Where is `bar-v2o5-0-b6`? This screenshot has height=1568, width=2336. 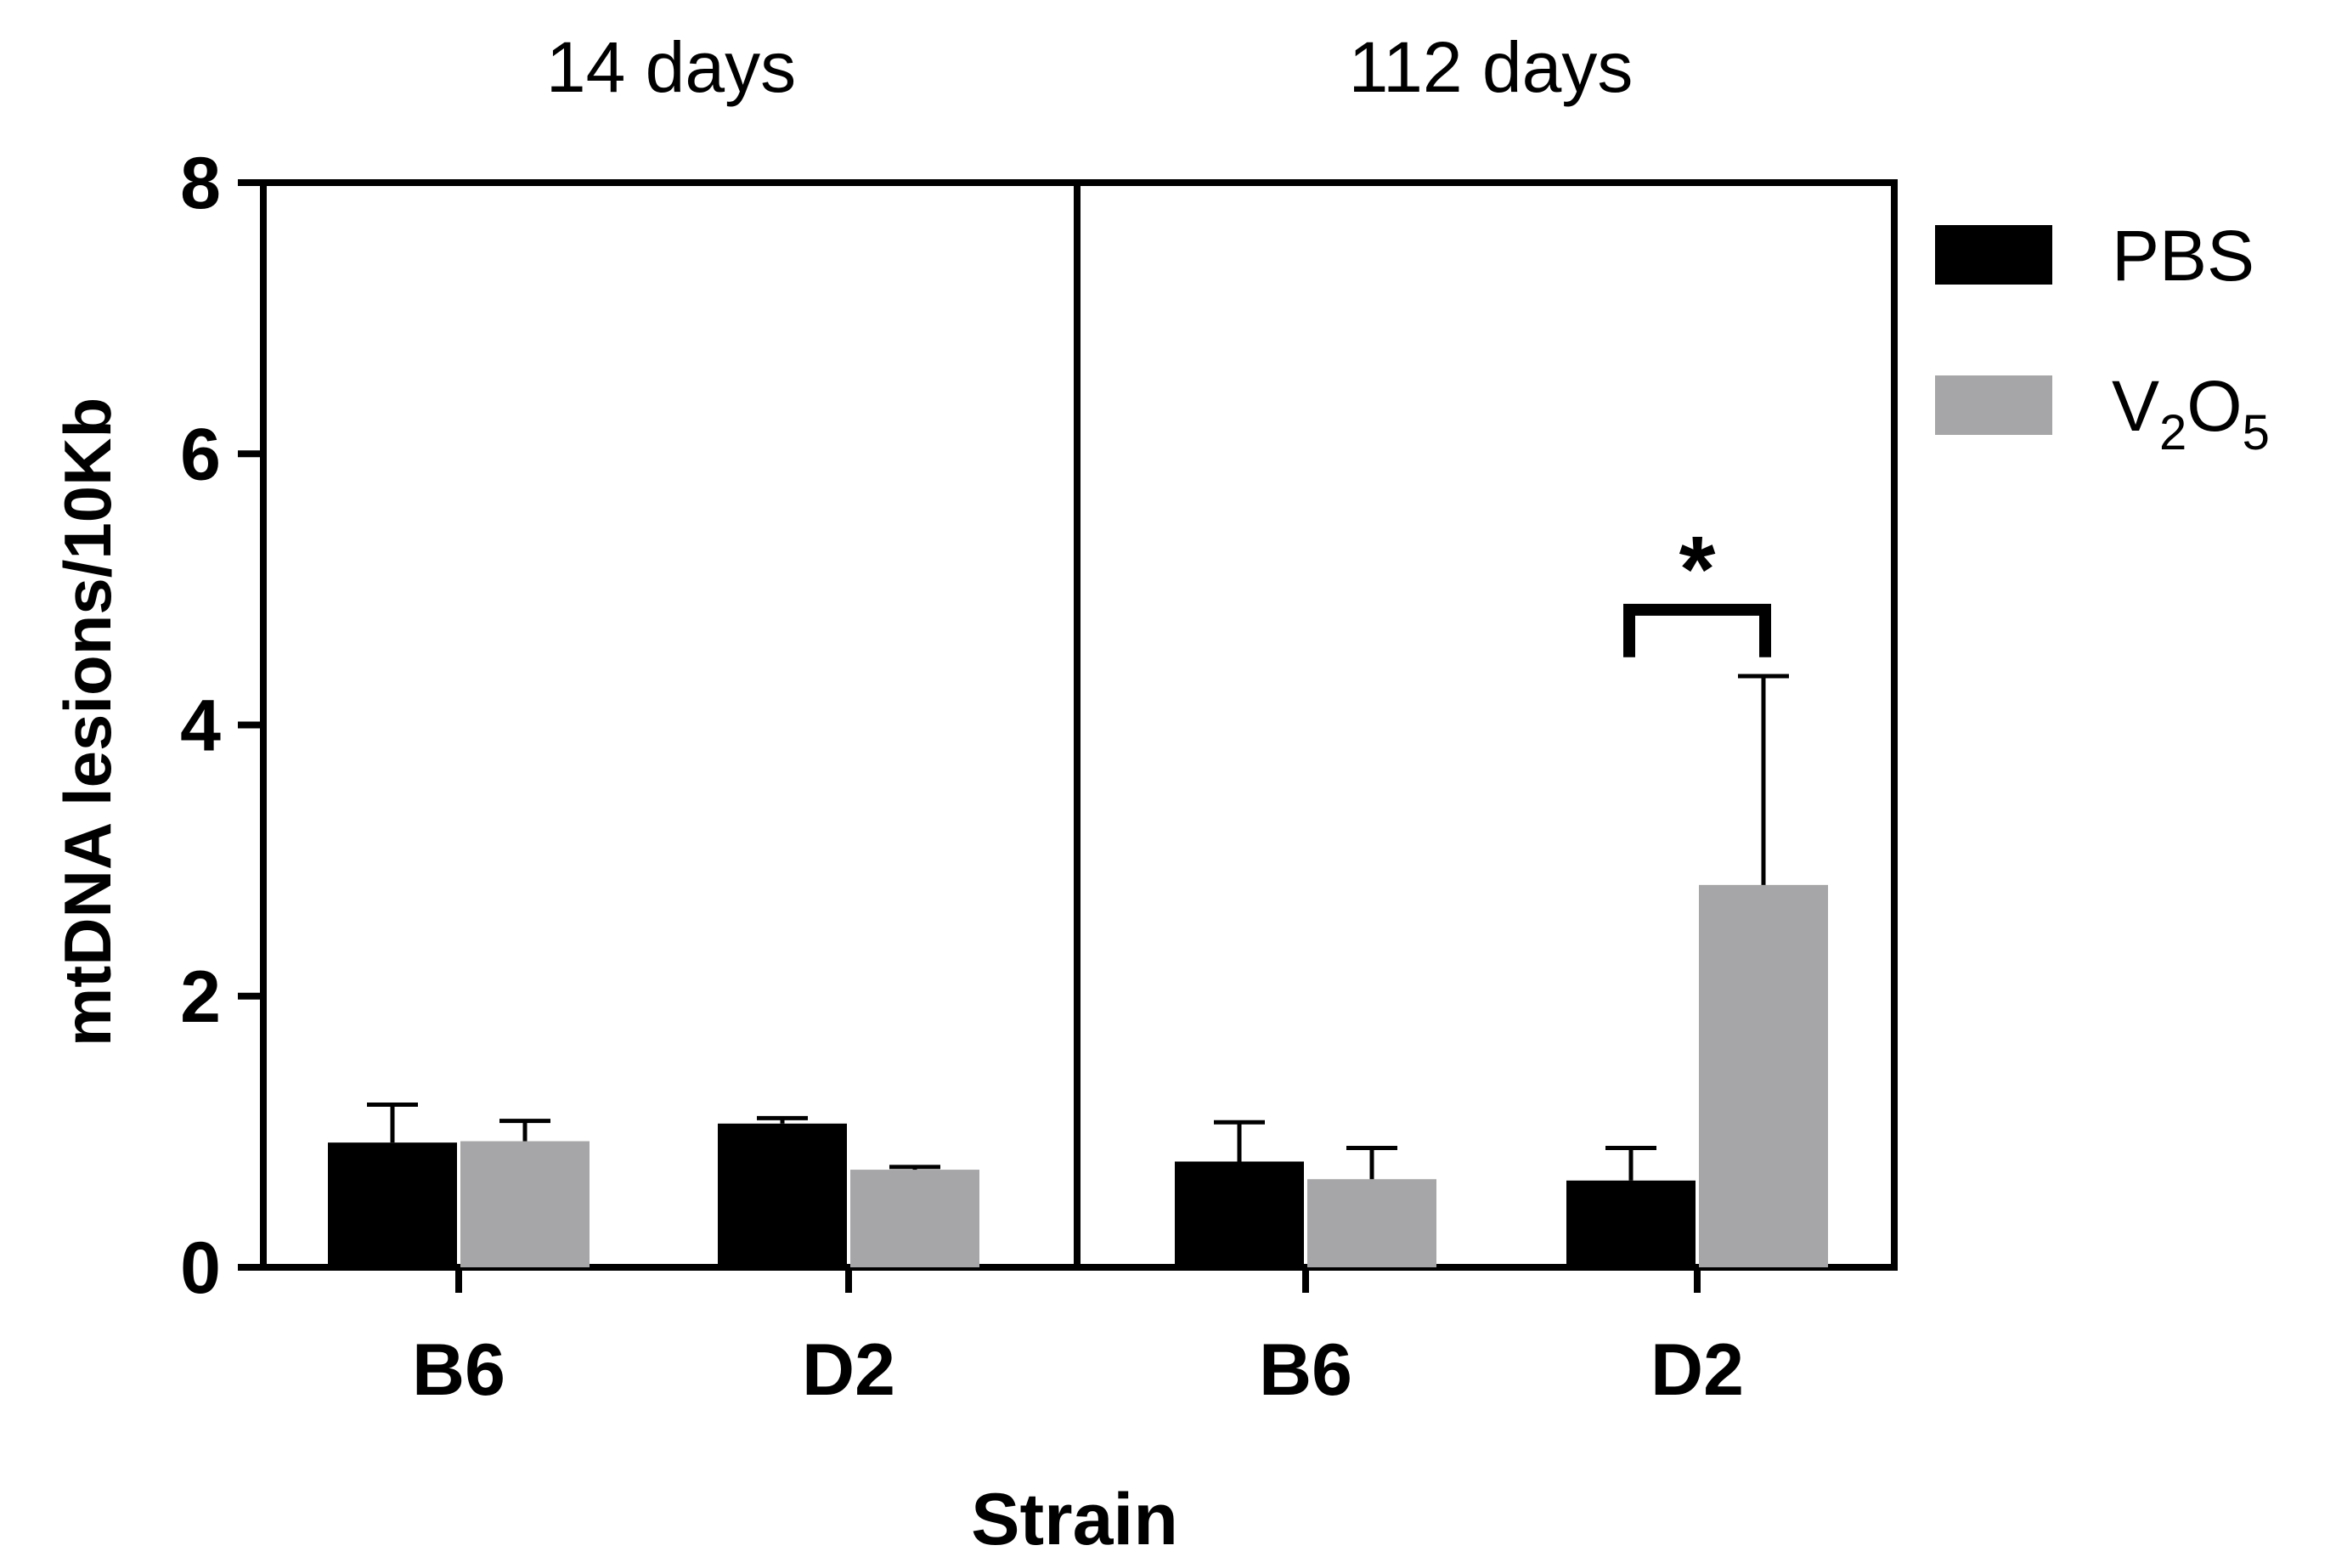
bar-v2o5-0-b6 is located at coordinates (525, 1204).